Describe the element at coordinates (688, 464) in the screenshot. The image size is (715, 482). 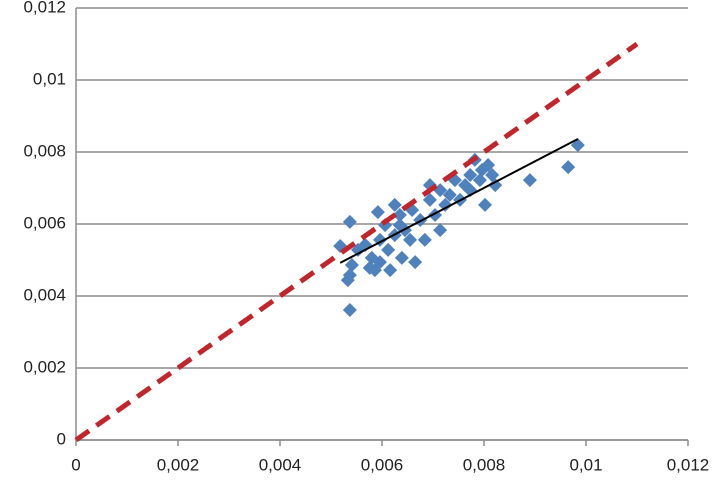
I see `x-tick-label: 0,012` at that location.